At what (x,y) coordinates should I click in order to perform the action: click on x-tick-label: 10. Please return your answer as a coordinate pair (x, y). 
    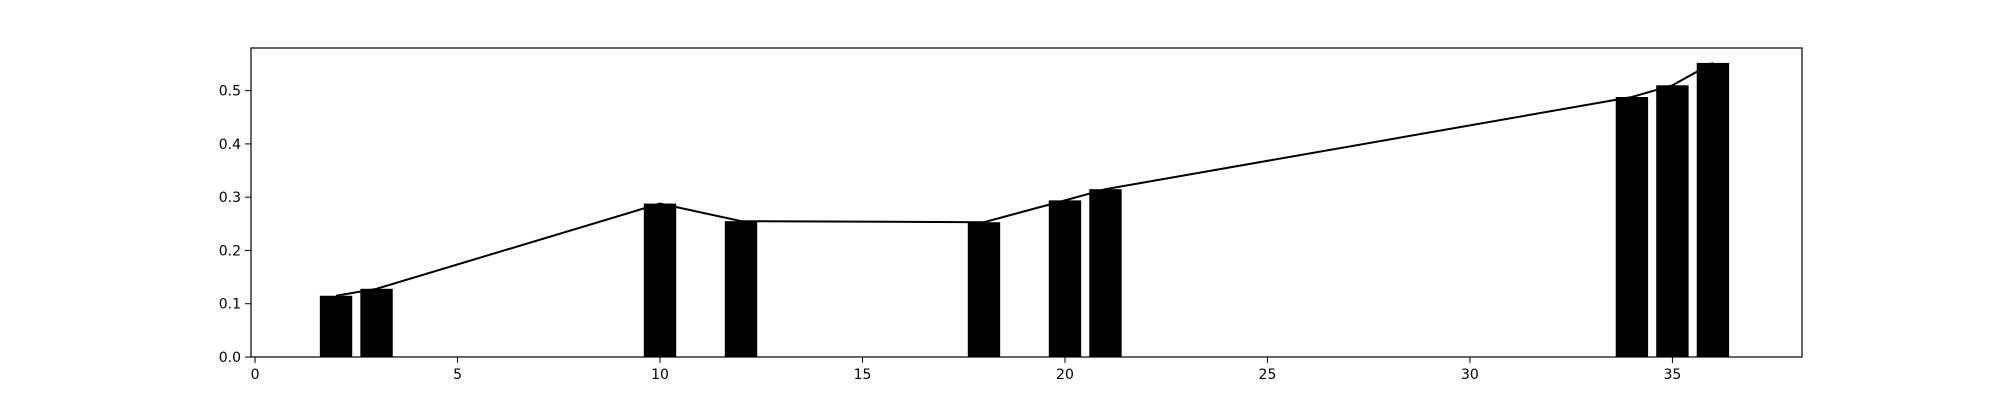
    Looking at the image, I should click on (660, 375).